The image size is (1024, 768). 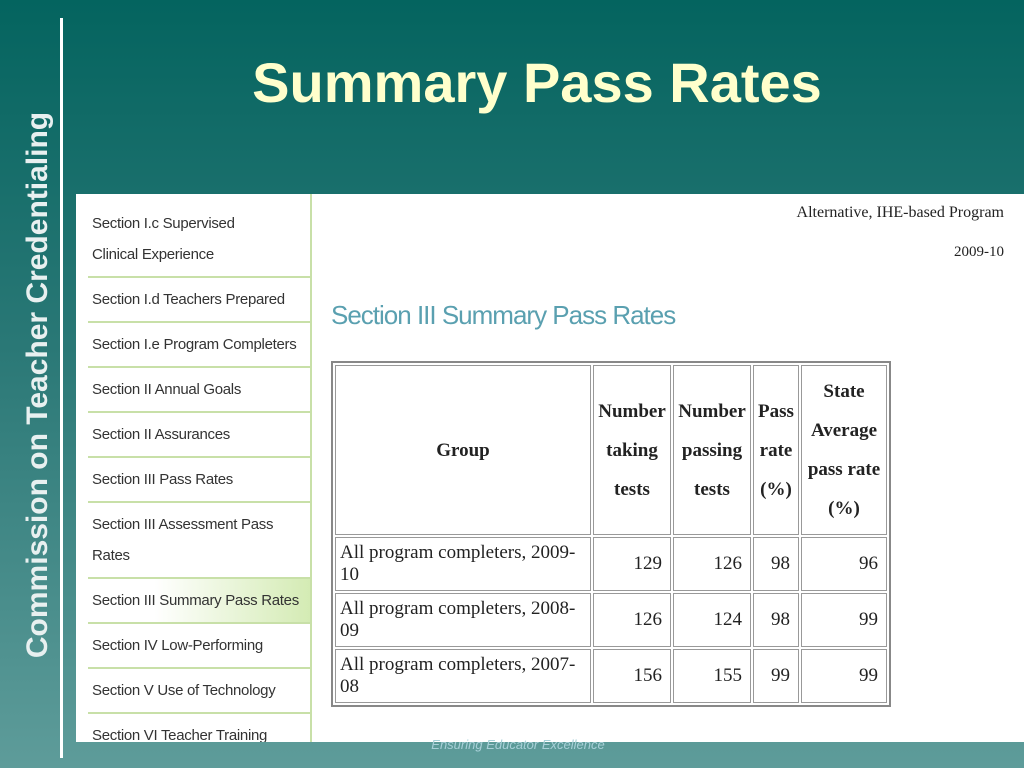 I want to click on slide-title: Summary Pass Rates, so click(x=537, y=82).